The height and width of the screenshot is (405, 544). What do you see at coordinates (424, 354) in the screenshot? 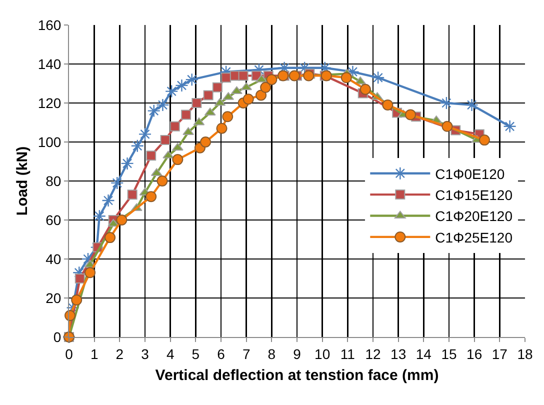
I see `x-tick-label: 14` at bounding box center [424, 354].